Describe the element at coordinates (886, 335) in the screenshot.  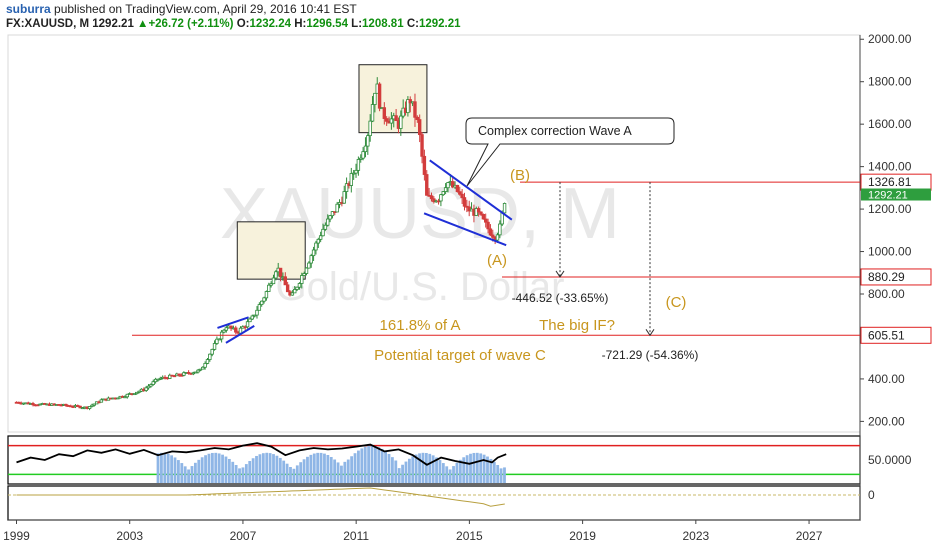
I see `level-tag-label-2: 605.51` at that location.